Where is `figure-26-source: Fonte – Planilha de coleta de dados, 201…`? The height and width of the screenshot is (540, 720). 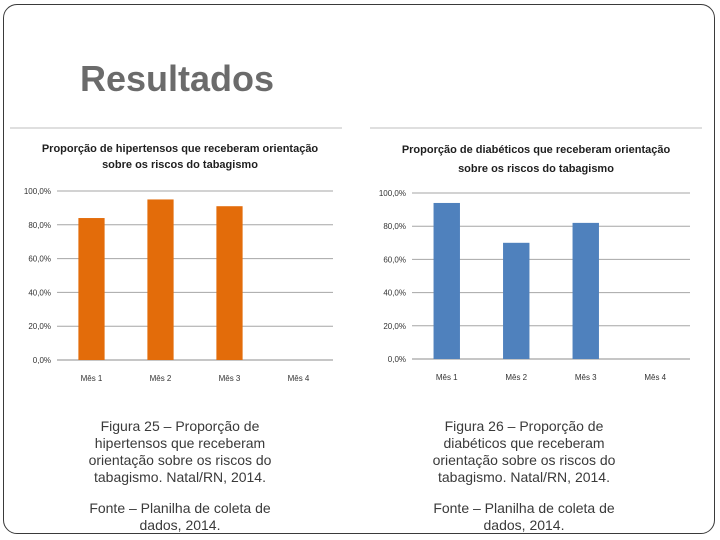 figure-26-source: Fonte – Planilha de coleta de dados, 201… is located at coordinates (524, 516).